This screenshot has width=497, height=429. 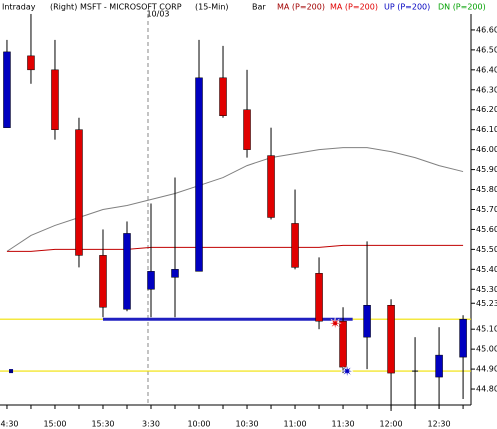 What do you see at coordinates (235, 248) in the screenshot?
I see `ma-line` at bounding box center [235, 248].